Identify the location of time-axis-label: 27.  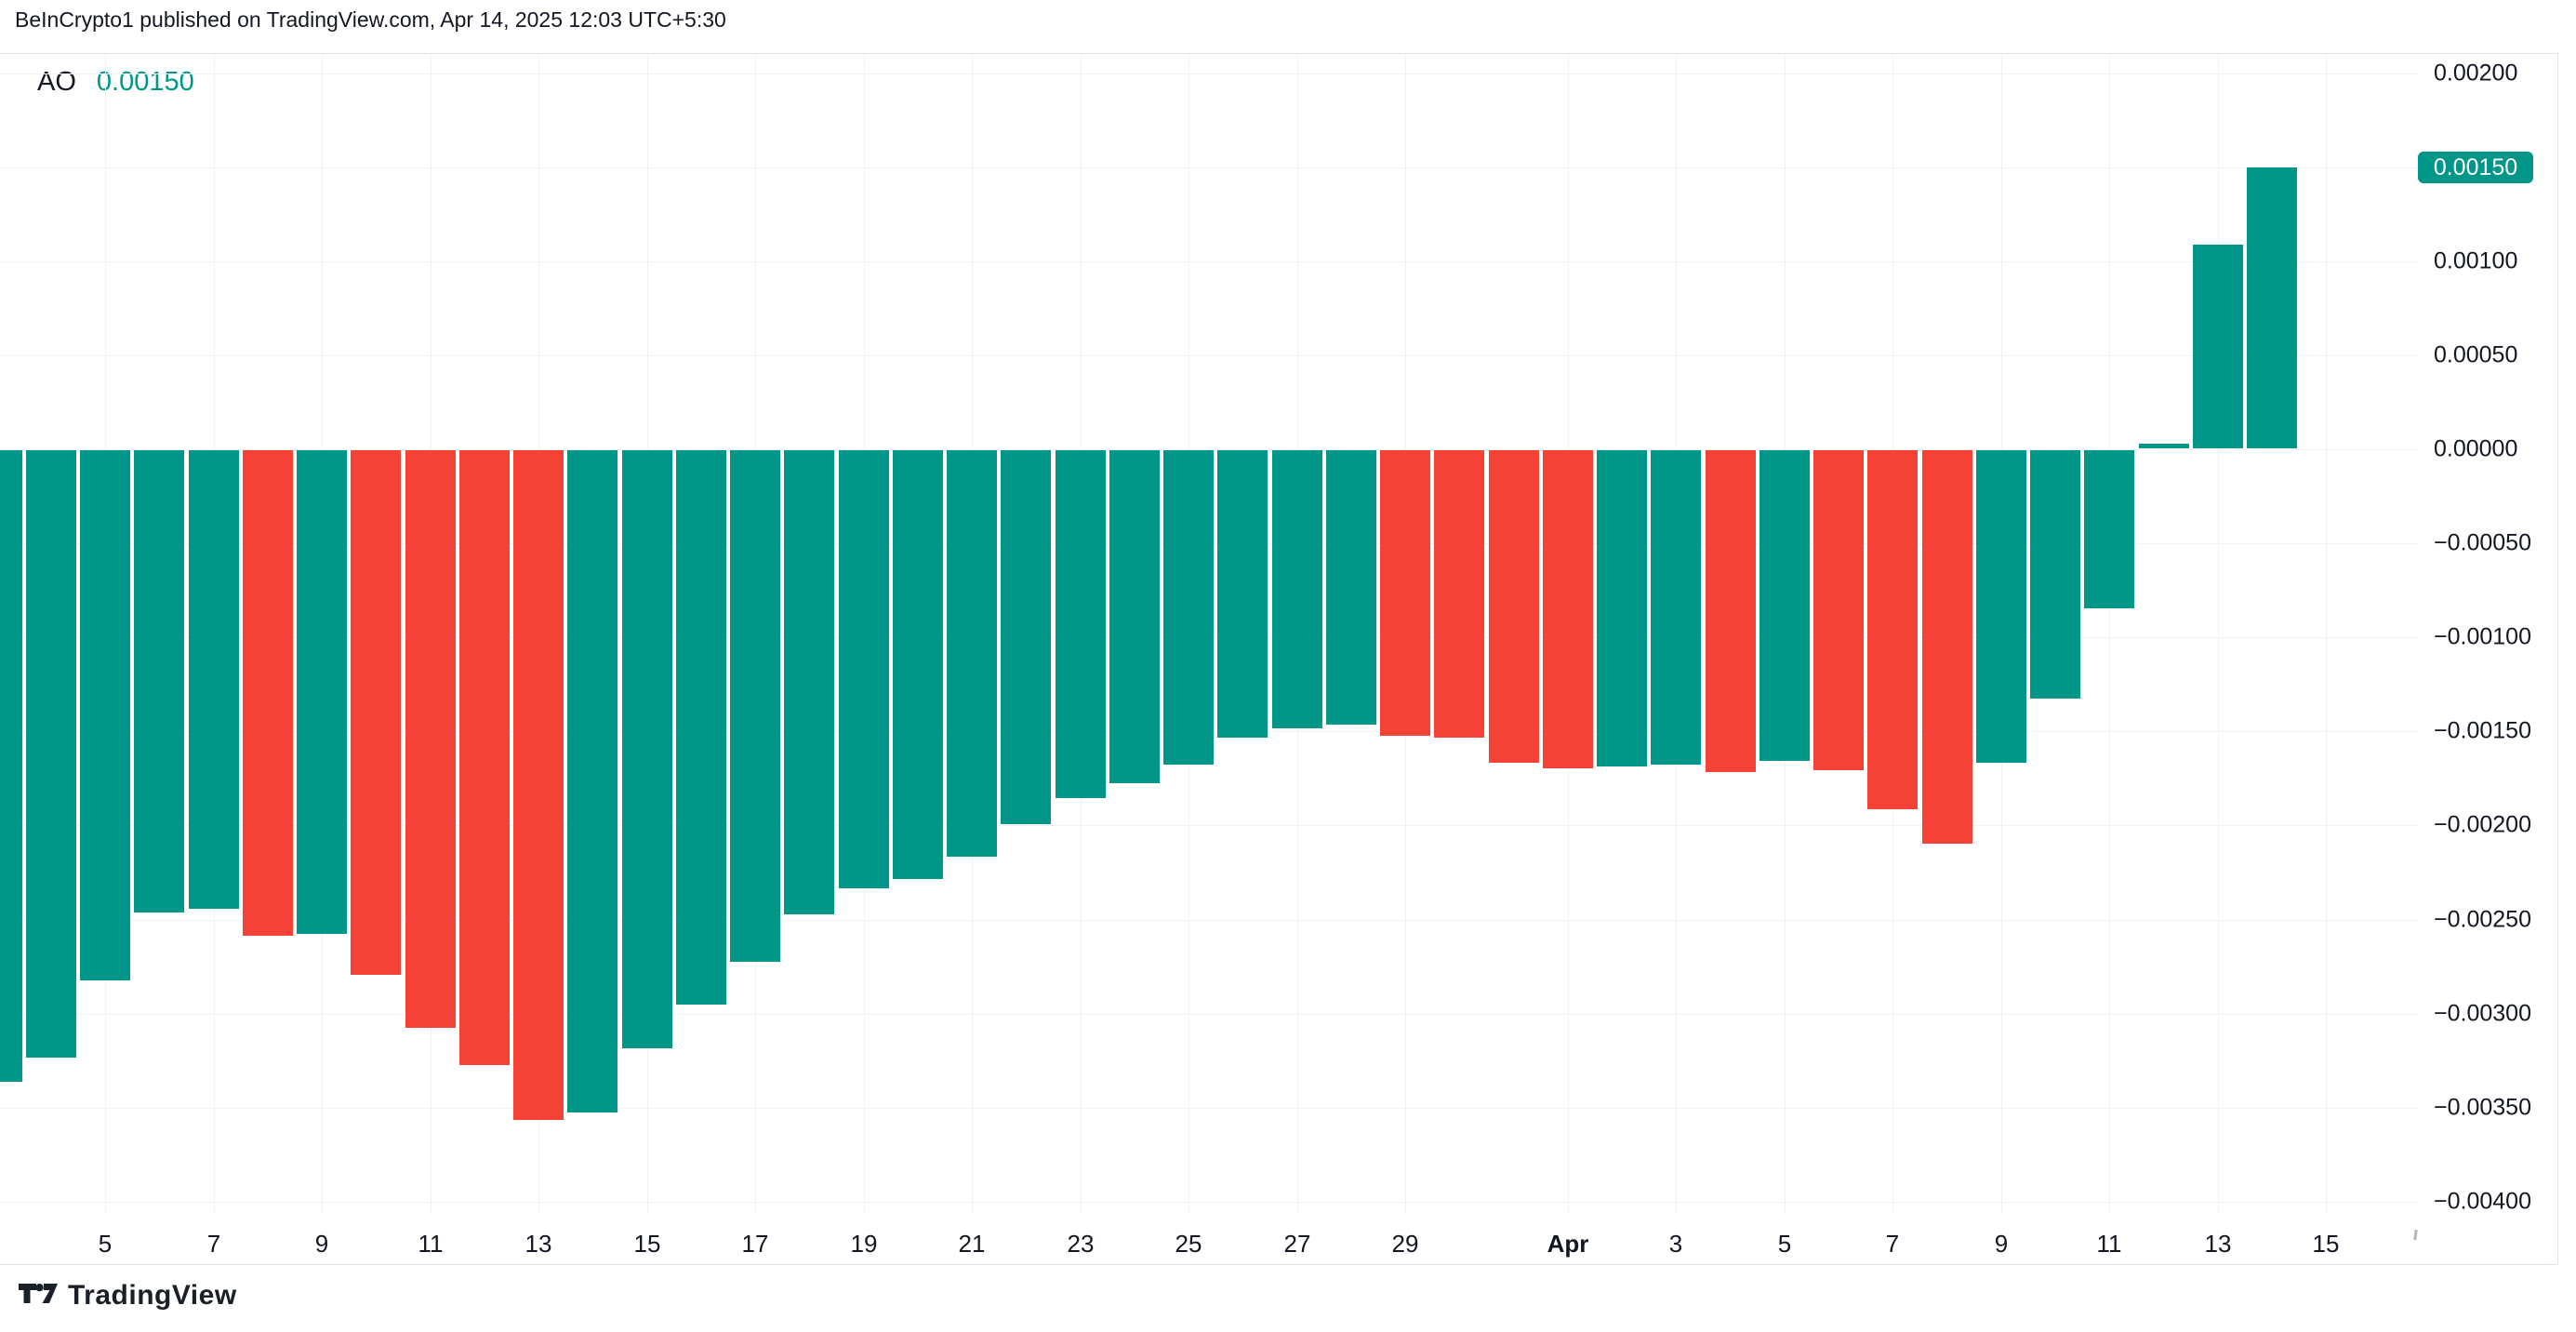
(1297, 1244).